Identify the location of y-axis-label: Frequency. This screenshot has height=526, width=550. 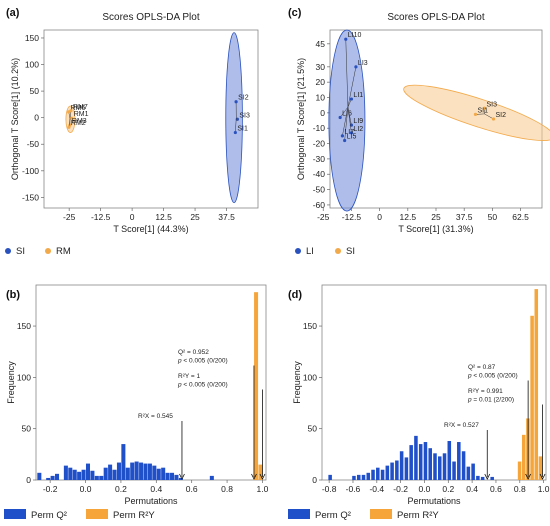
(297, 382).